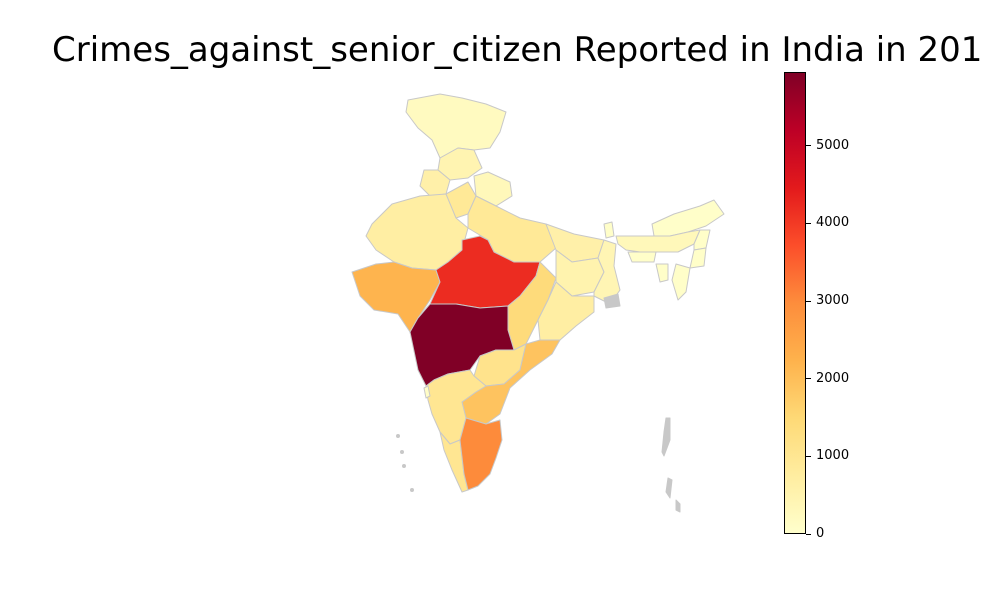 This screenshot has width=1000, height=600. I want to click on region-tripura, so click(662, 273).